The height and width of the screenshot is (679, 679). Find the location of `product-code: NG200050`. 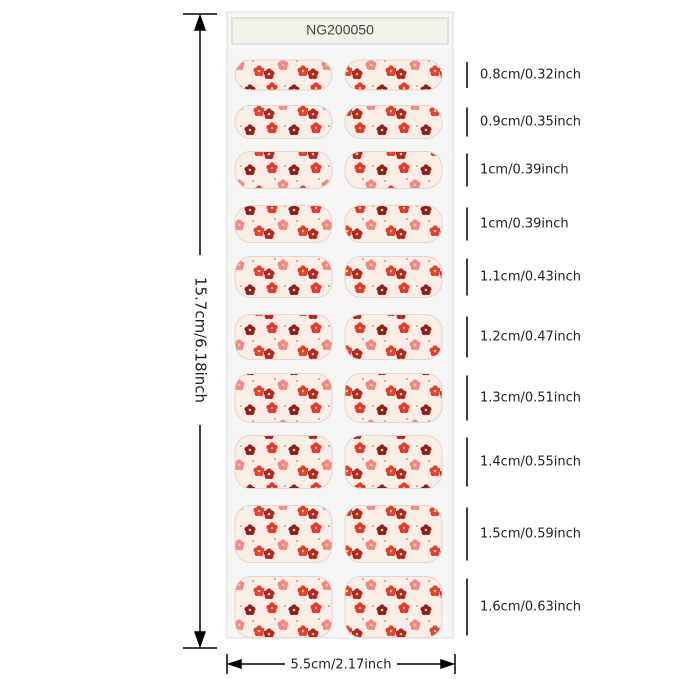

product-code: NG200050 is located at coordinates (340, 30).